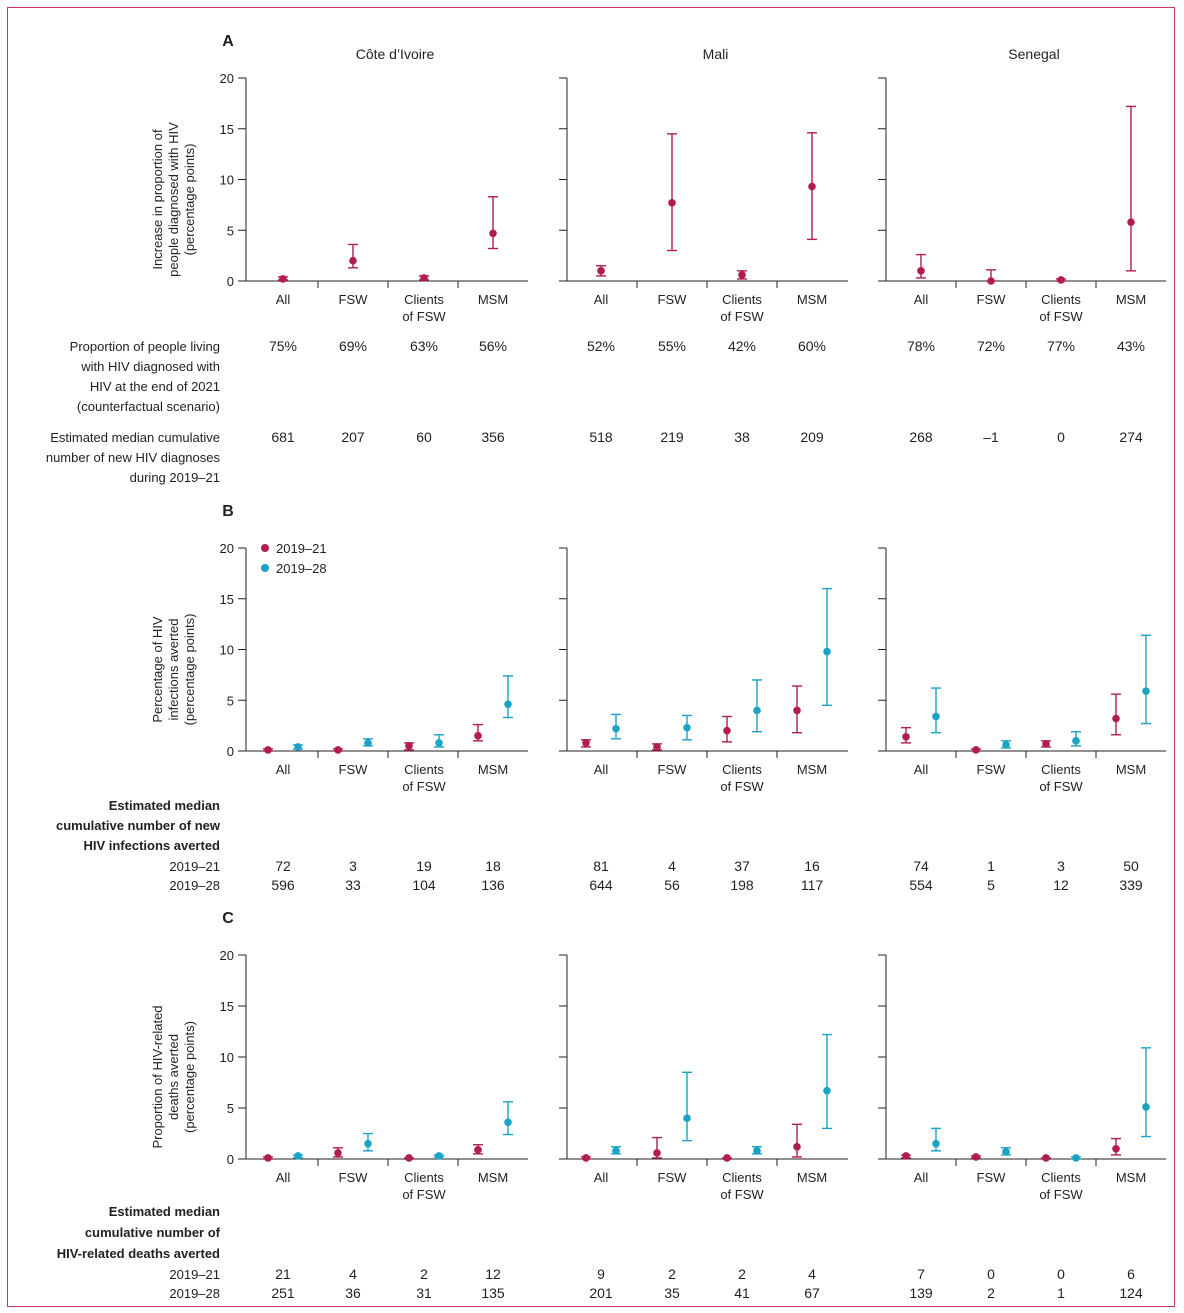  Describe the element at coordinates (992, 299) in the screenshot. I see `panel-a-senegal-category-label: FSW` at that location.